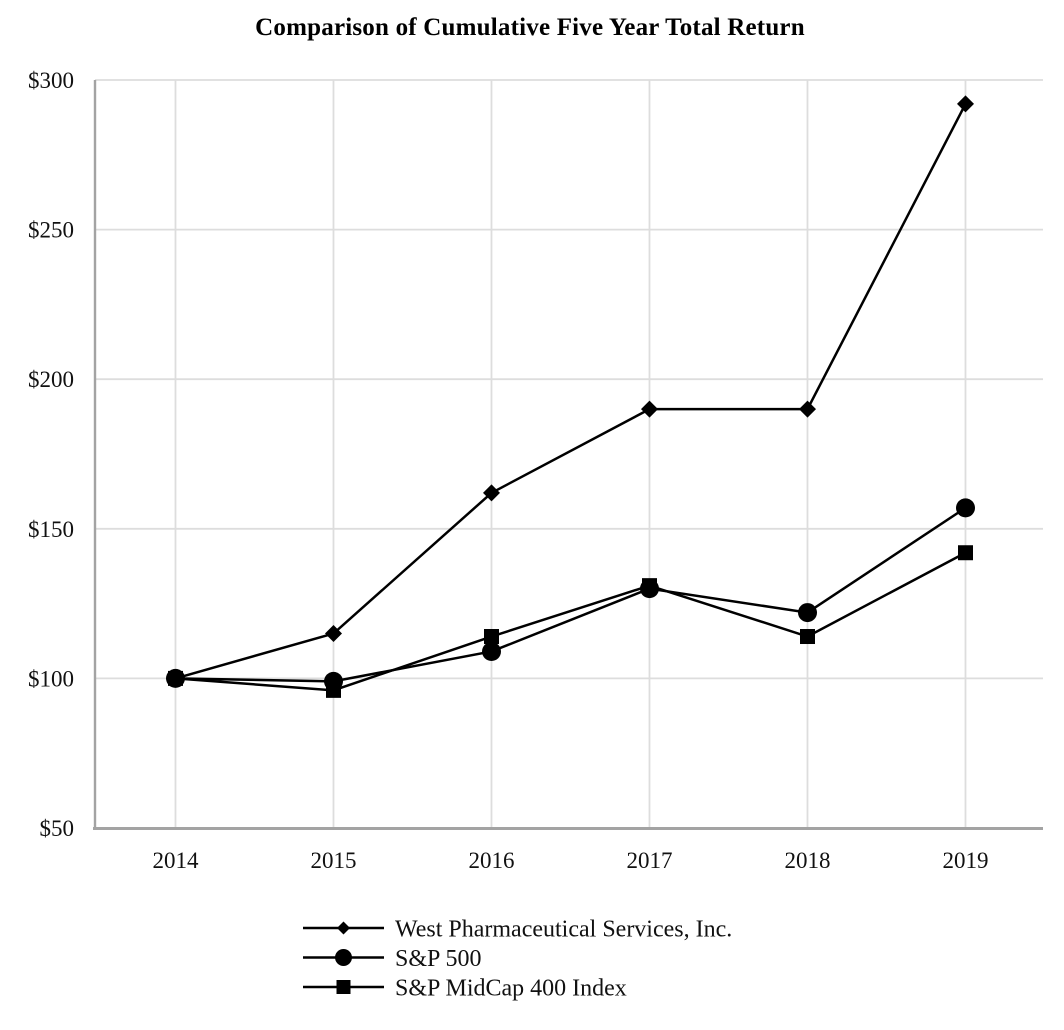 Image resolution: width=1064 pixels, height=1030 pixels. I want to click on legend-marker-square, so click(343, 987).